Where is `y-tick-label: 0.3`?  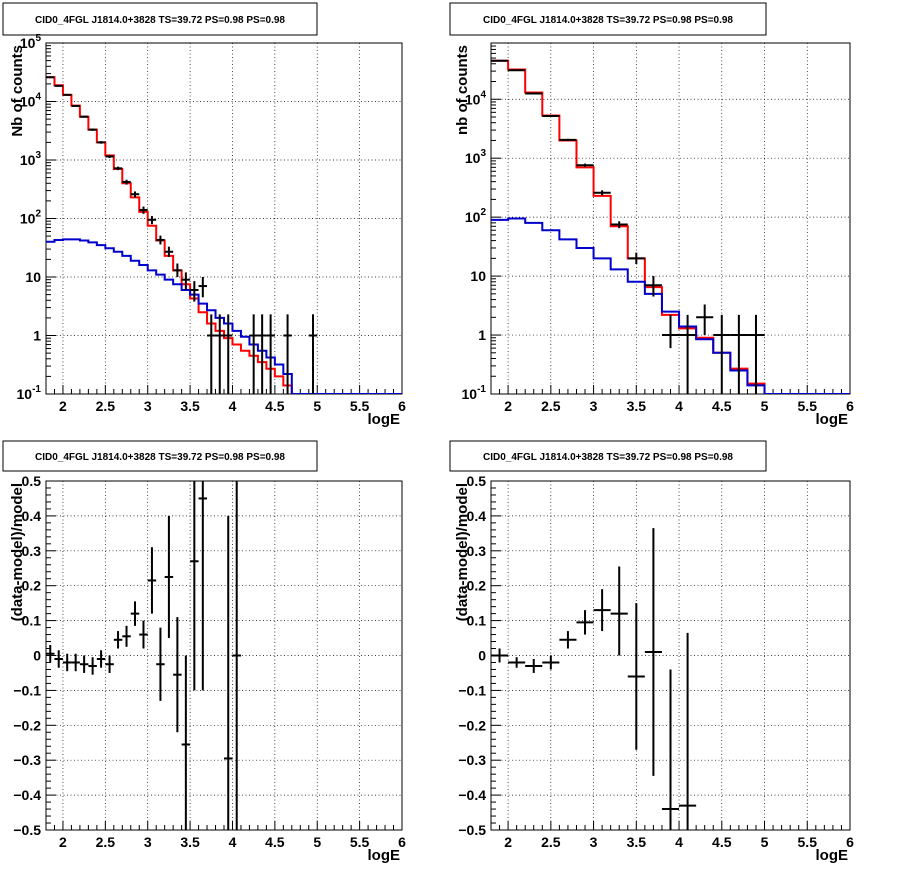
y-tick-label: 0.3 is located at coordinates (32, 551).